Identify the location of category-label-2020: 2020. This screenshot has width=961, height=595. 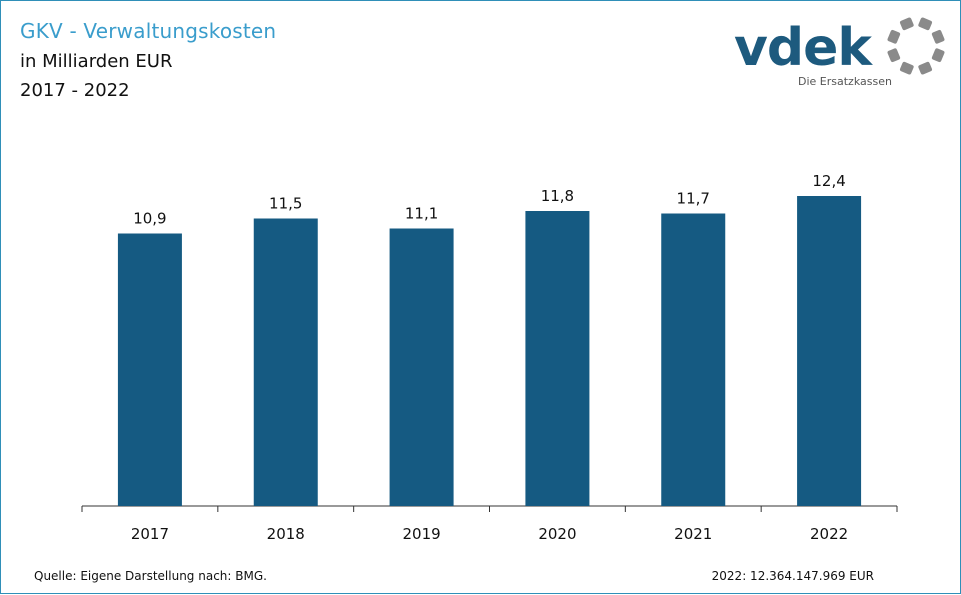
(557, 534).